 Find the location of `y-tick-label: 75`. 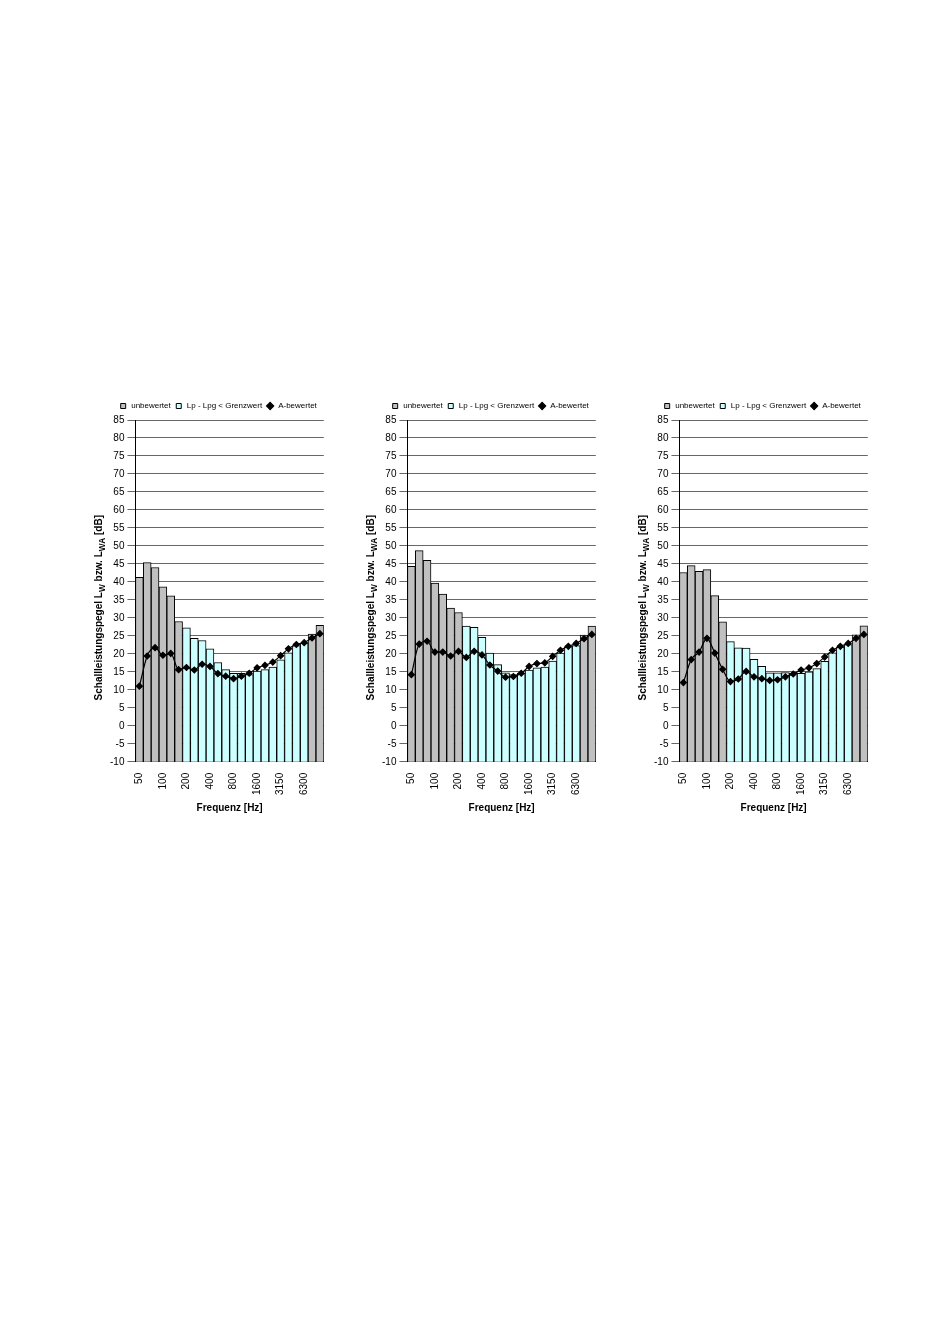

y-tick-label: 75 is located at coordinates (391, 455).